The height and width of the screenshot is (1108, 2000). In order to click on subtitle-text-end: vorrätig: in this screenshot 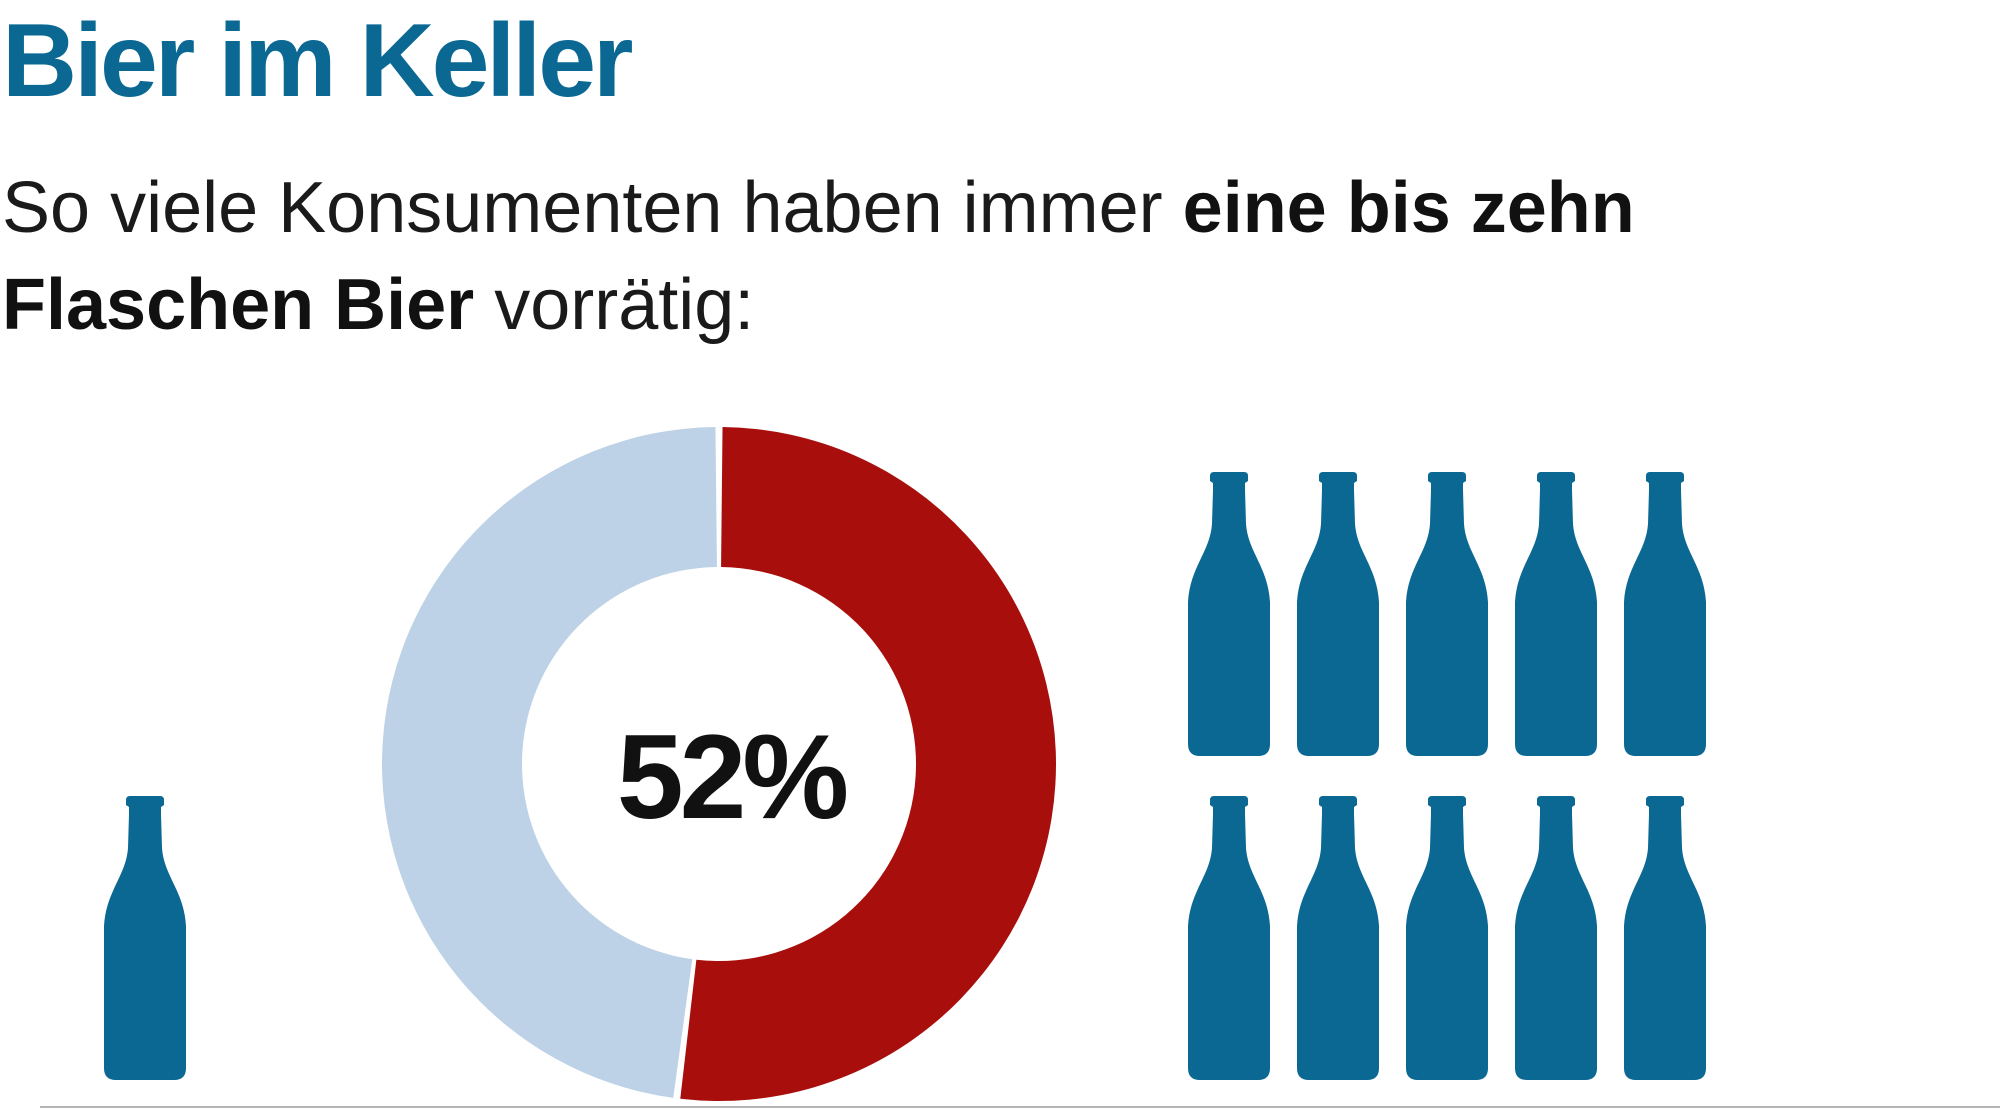, I will do `click(614, 305)`.